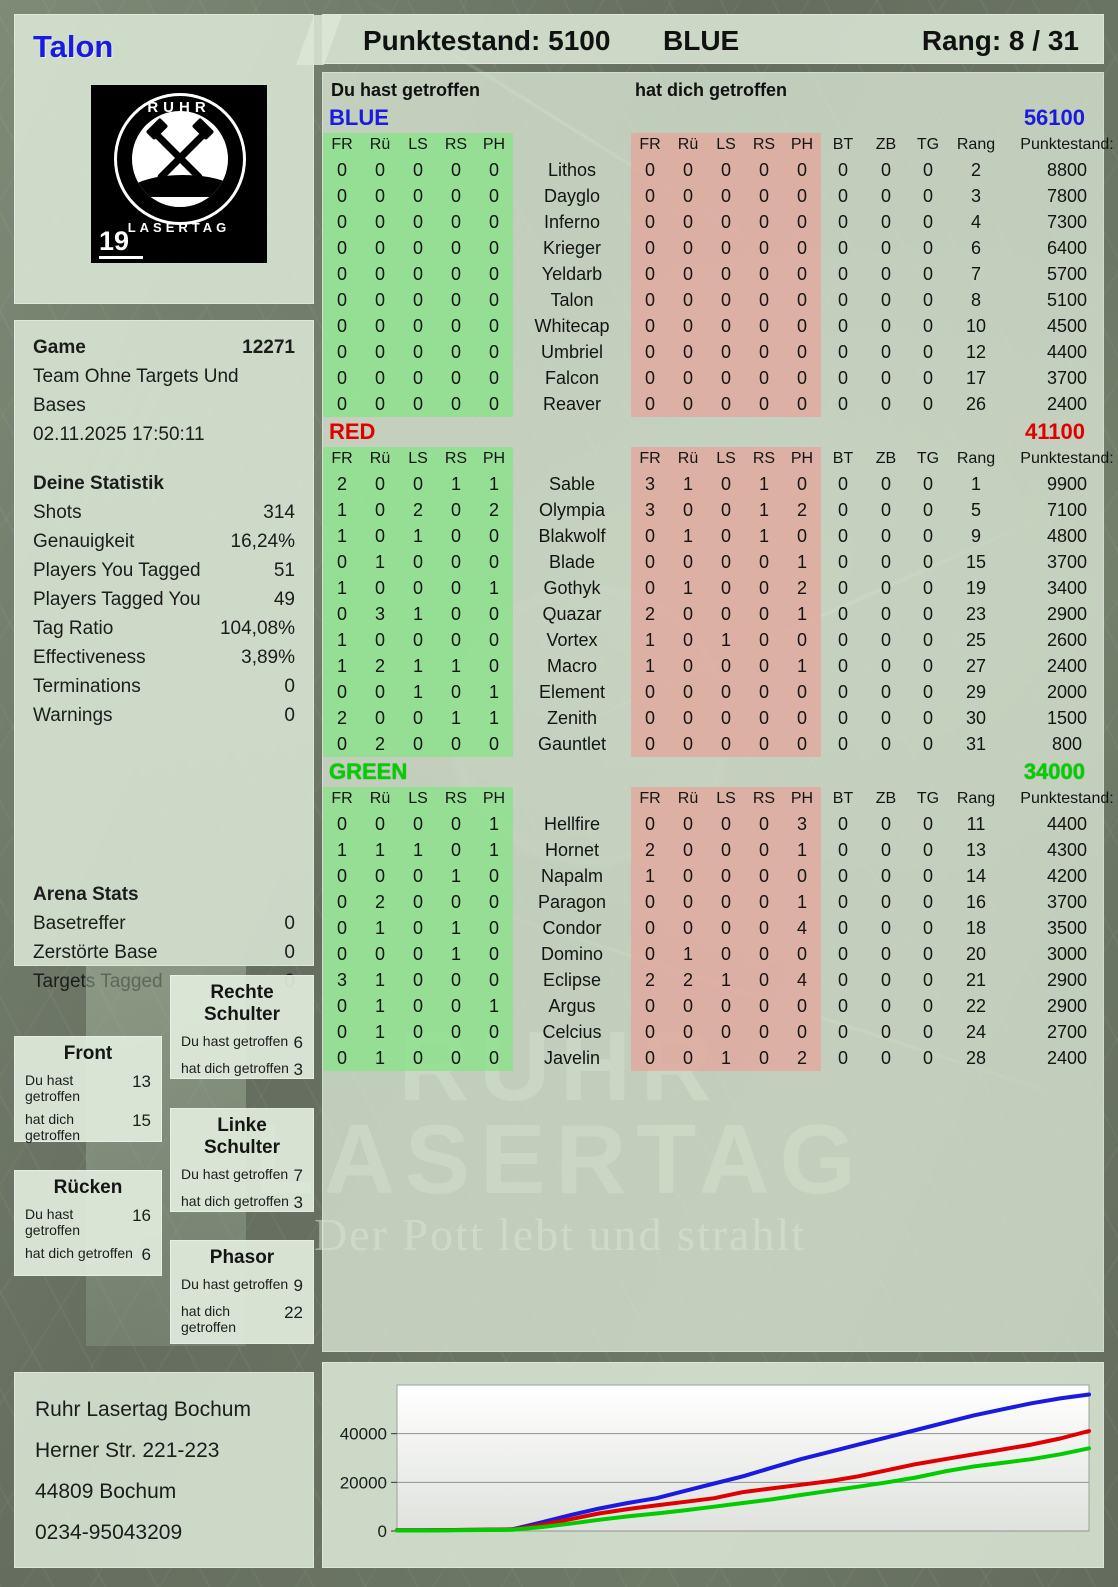  Describe the element at coordinates (164, 715) in the screenshot. I see `stat-row: Warnings 0` at that location.